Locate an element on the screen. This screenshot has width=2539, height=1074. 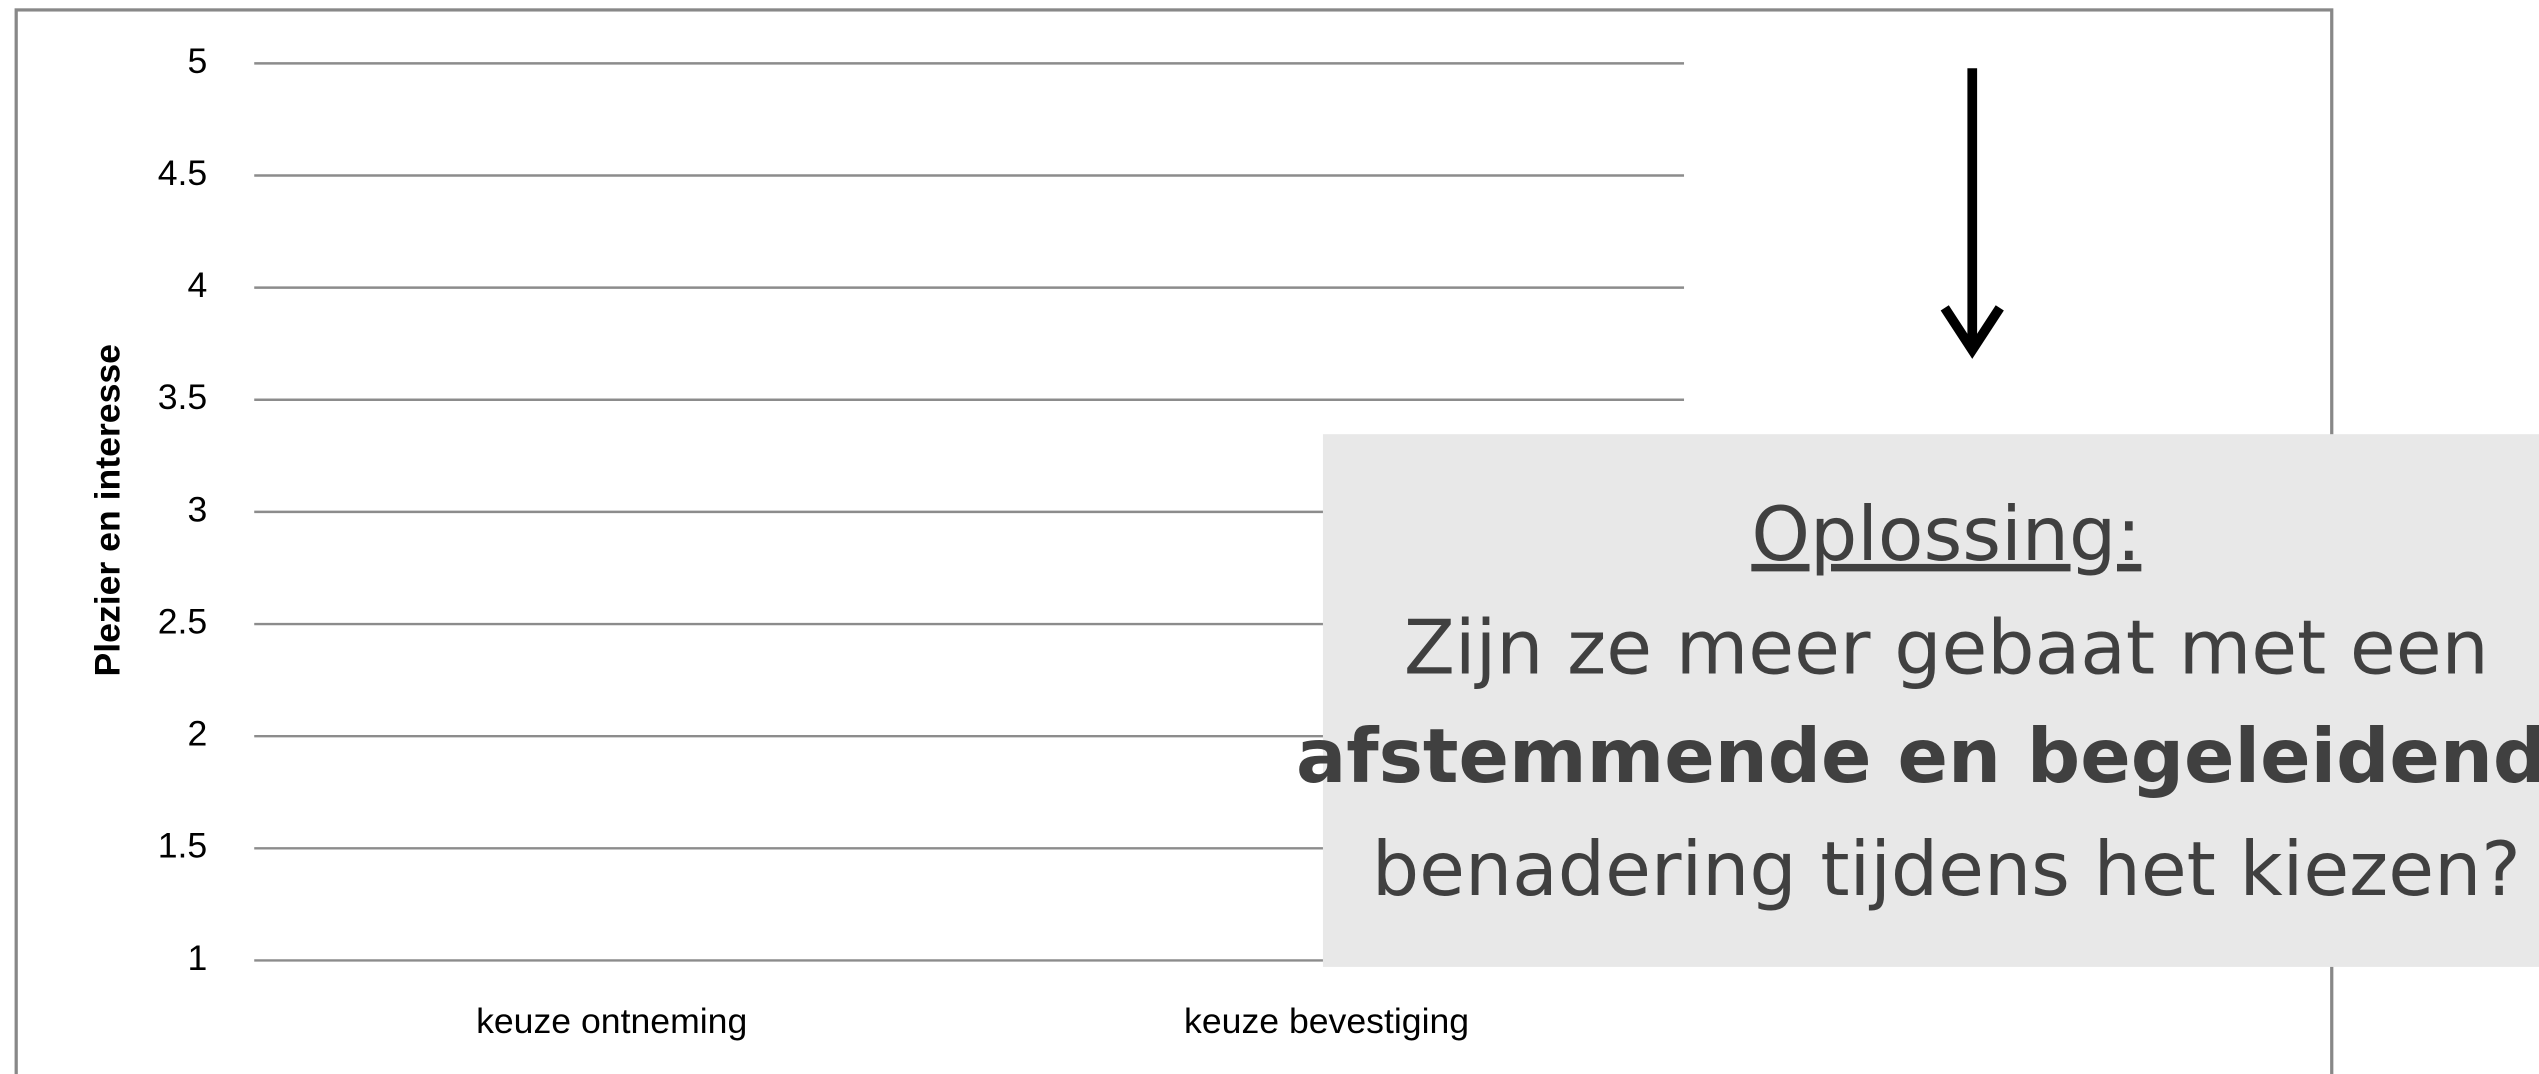
y-tick-label: 2.5 is located at coordinates (183, 621).